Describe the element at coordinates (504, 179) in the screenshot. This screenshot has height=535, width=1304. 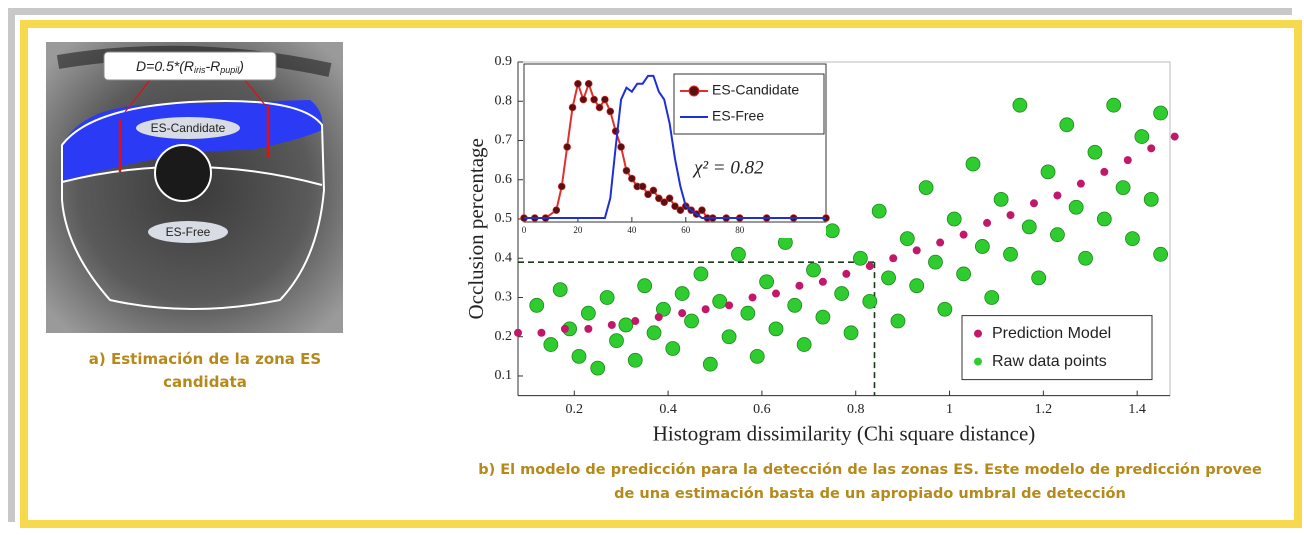
I see `y-tick-label: 0.6` at that location.